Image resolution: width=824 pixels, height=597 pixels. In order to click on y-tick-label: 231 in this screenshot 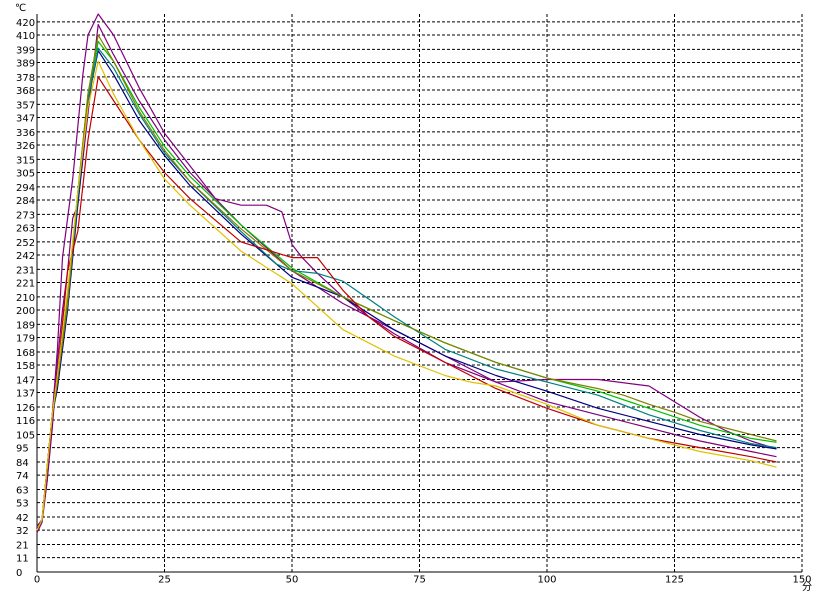, I will do `click(25, 270)`.